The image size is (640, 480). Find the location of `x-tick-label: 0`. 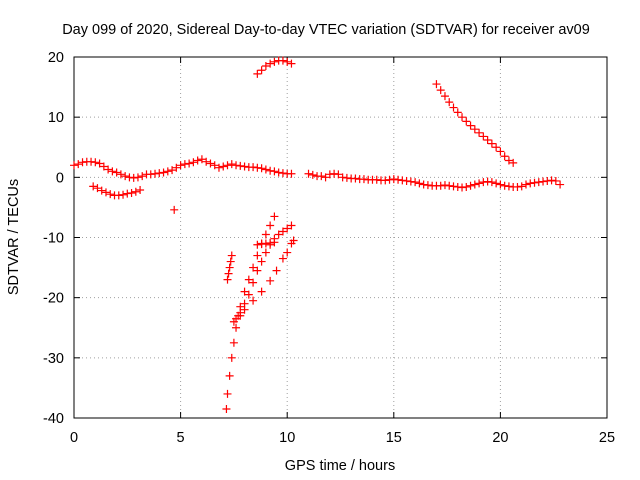

x-tick-label: 0 is located at coordinates (74, 438).